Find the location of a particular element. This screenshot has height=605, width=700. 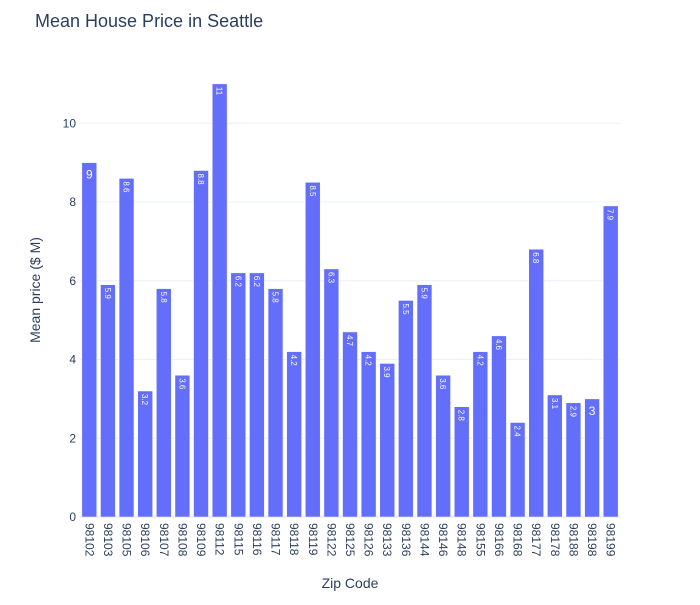

bar-data-label: 3.2 is located at coordinates (144, 400).